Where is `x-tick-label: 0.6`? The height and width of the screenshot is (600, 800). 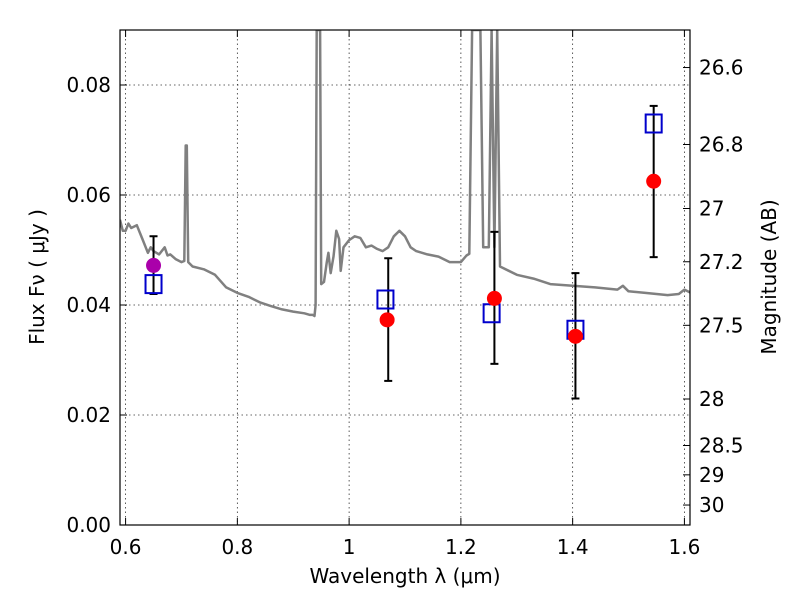 x-tick-label: 0.6 is located at coordinates (126, 547).